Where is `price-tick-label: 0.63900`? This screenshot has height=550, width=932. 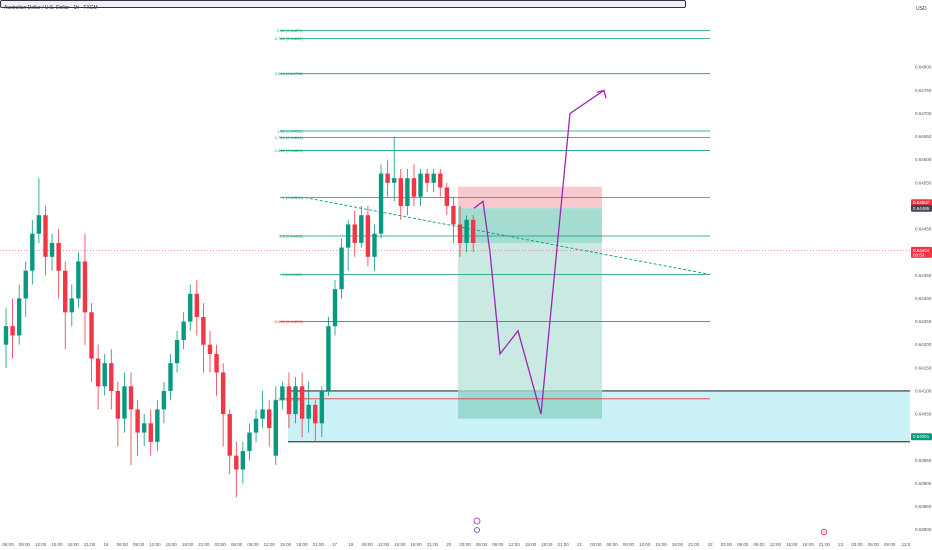
price-tick-label: 0.63900 is located at coordinates (923, 483).